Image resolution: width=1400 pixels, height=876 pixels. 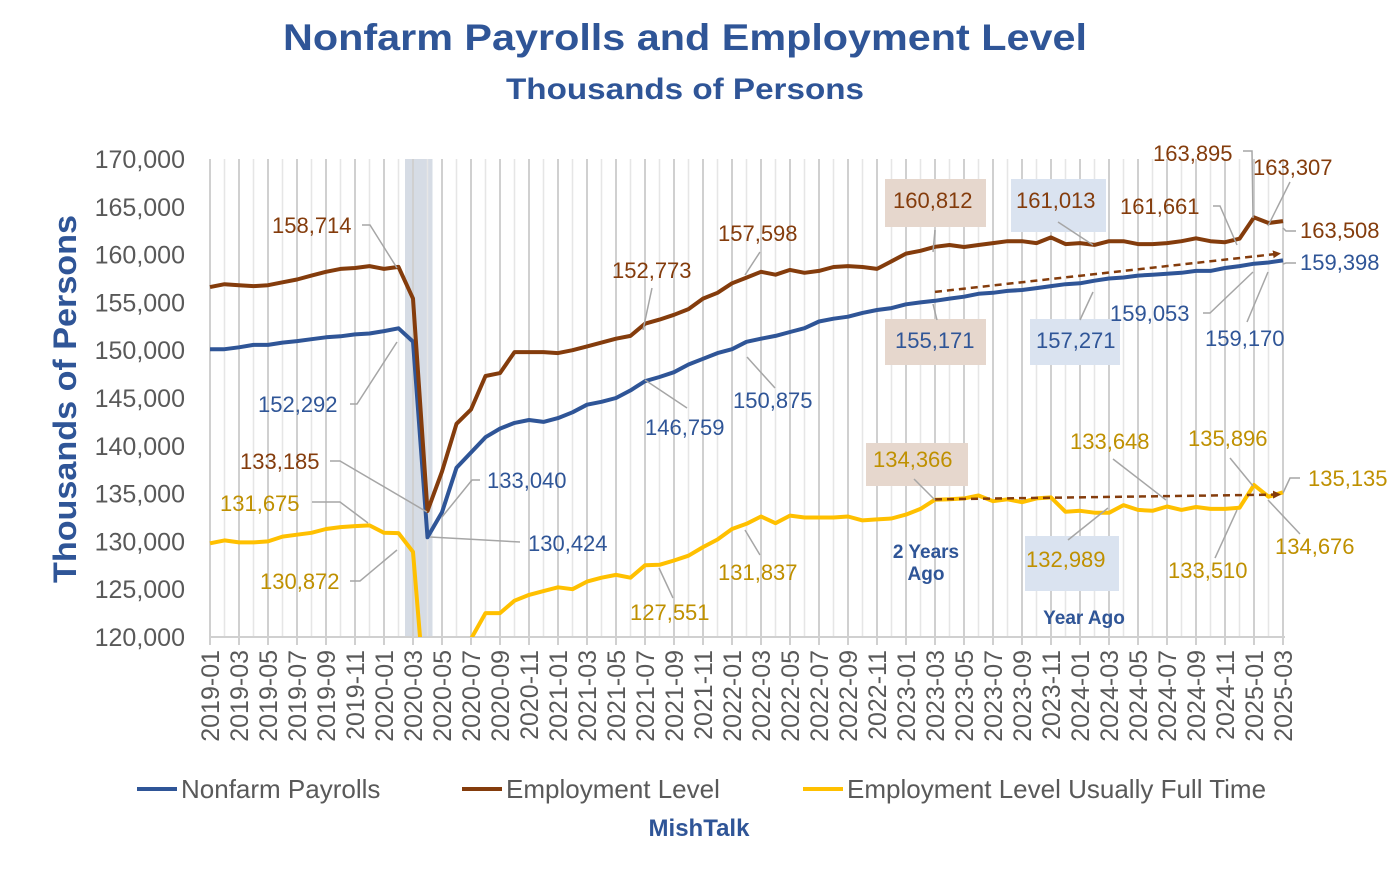 What do you see at coordinates (140, 303) in the screenshot?
I see `y-tick-label: 155,000` at bounding box center [140, 303].